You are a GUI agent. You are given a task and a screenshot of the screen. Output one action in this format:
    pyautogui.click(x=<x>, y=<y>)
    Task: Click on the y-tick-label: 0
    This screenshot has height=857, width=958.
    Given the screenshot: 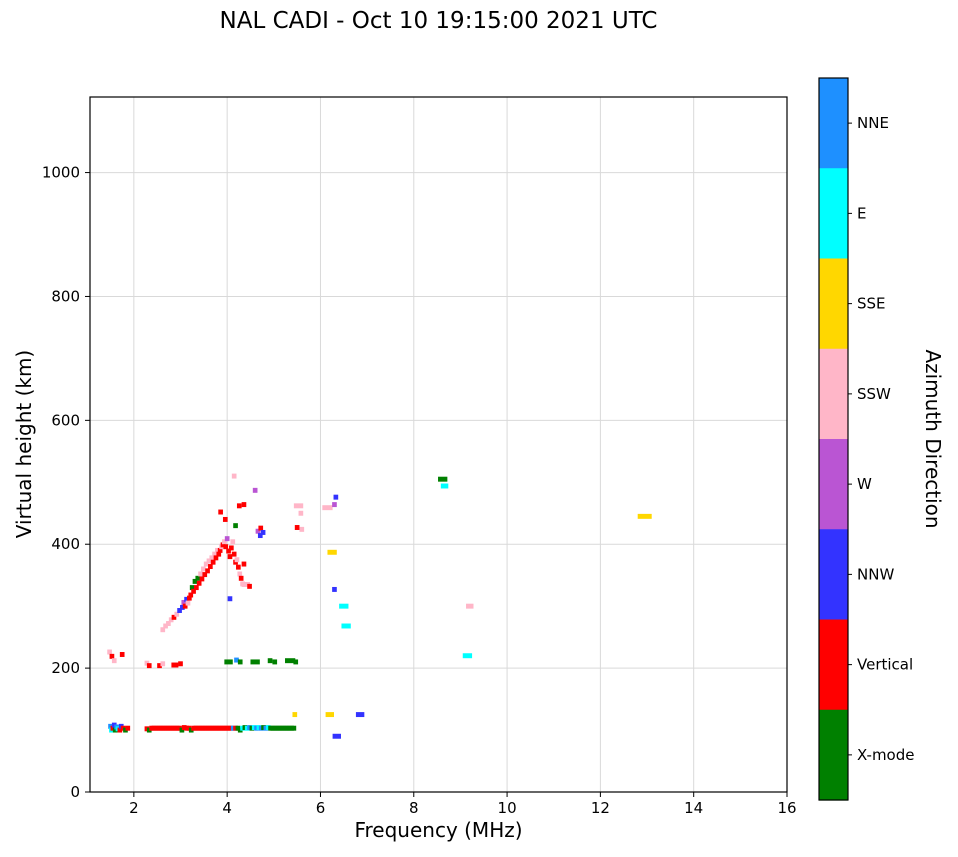 What is the action you would take?
    pyautogui.click(x=75, y=792)
    